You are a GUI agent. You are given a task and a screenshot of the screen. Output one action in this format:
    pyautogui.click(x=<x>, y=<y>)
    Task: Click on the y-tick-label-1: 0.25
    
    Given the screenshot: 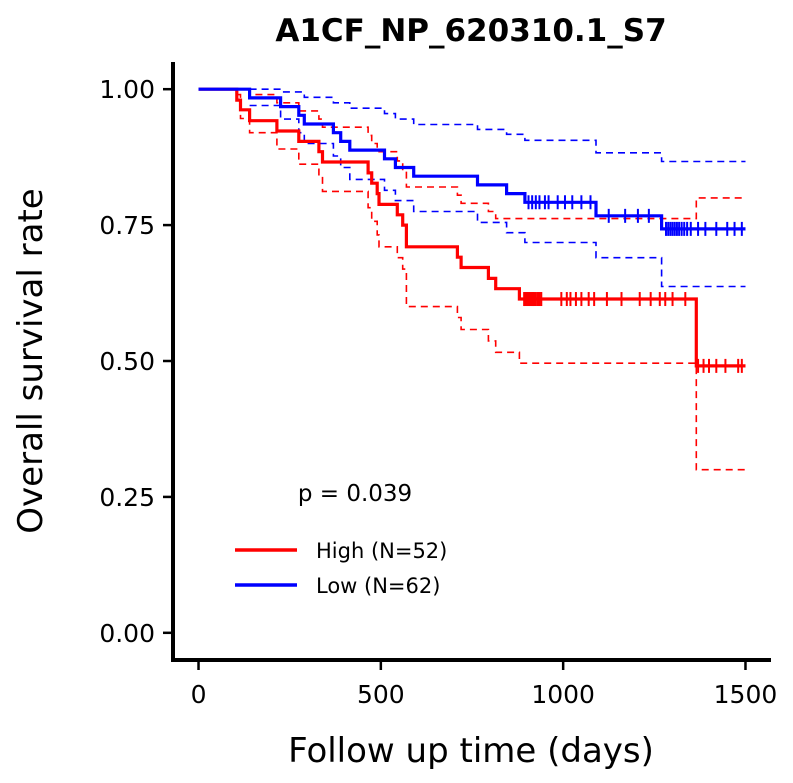 What is the action you would take?
    pyautogui.click(x=127, y=497)
    